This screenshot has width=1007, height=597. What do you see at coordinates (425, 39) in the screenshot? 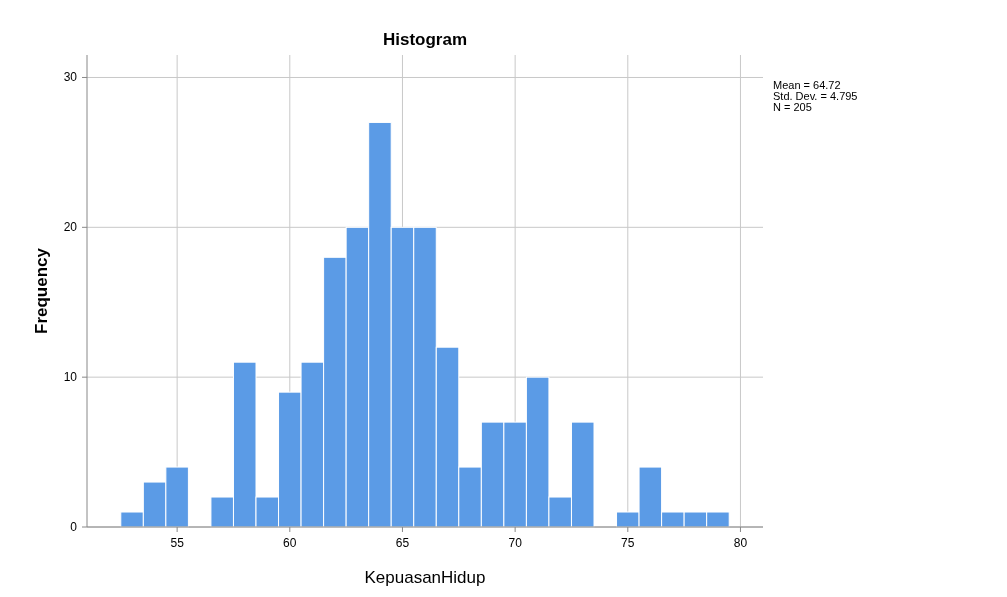
I see `chart-title: Histogram` at bounding box center [425, 39].